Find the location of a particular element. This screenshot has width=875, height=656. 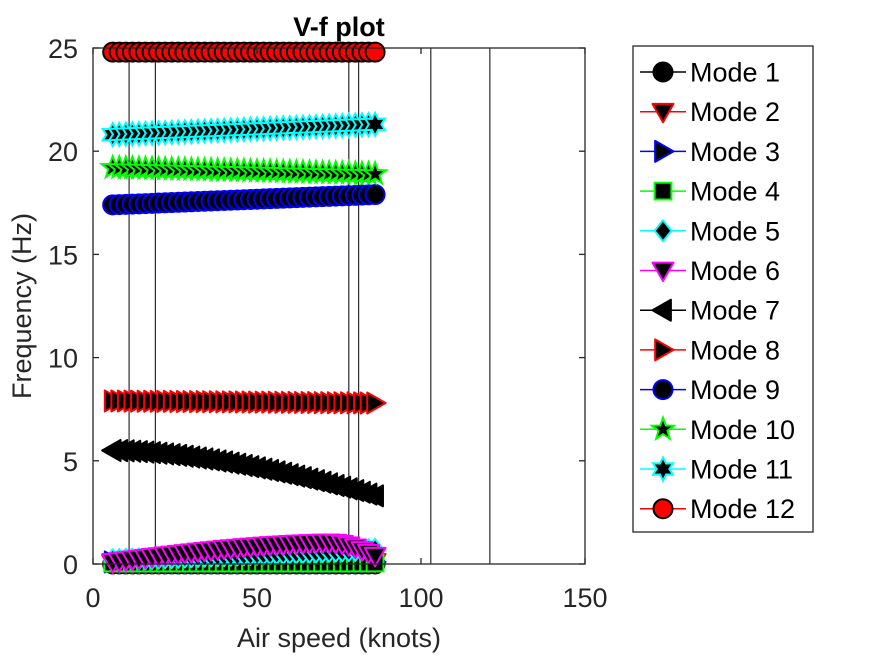

legend-entry: Mode 5 is located at coordinates (710, 231).